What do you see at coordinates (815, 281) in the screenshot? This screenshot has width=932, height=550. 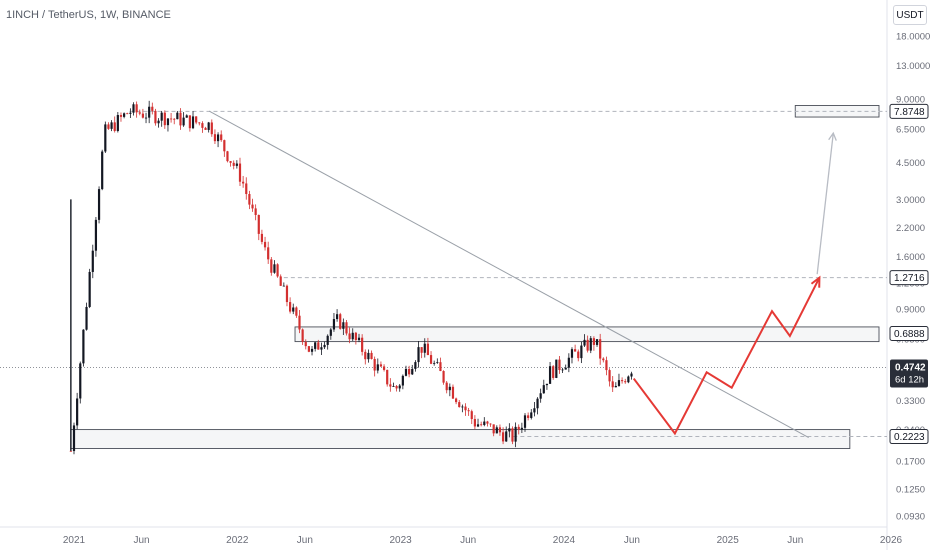 I see `projection-arrowhead` at bounding box center [815, 281].